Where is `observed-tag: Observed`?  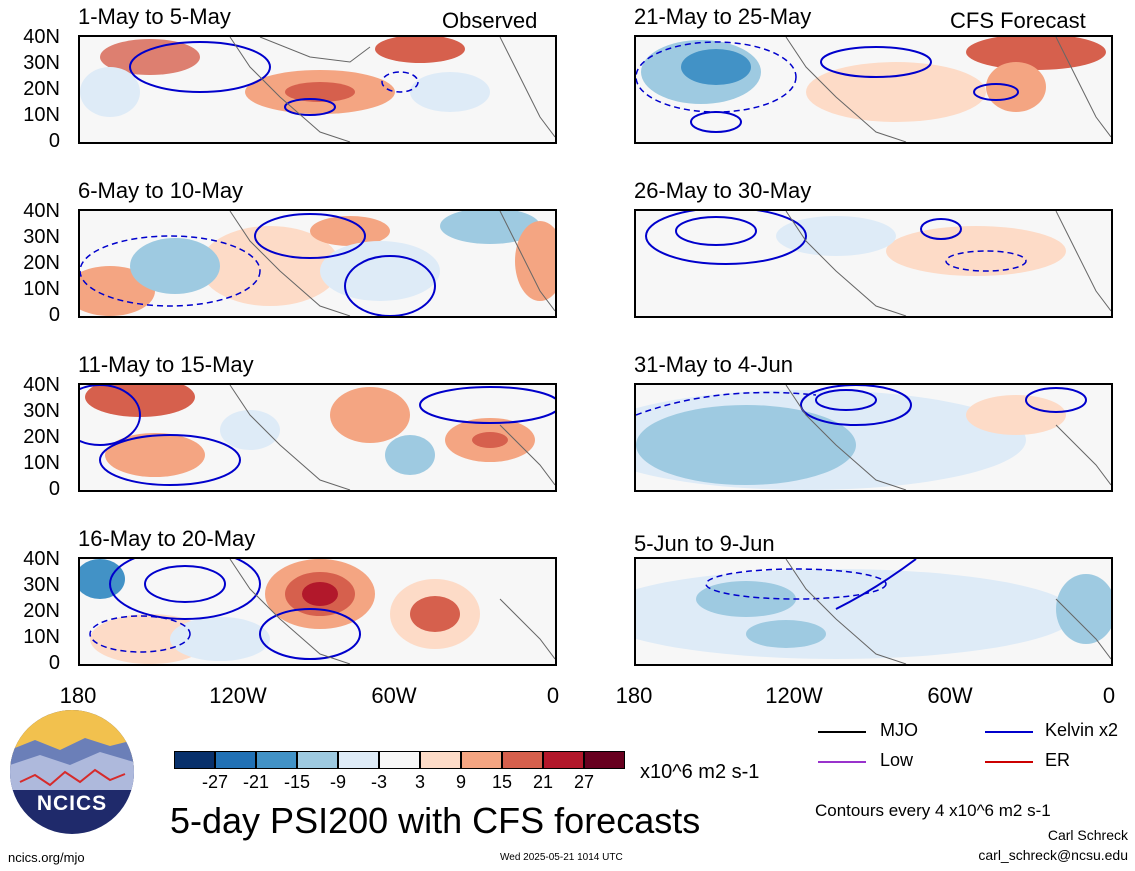 observed-tag: Observed is located at coordinates (490, 20).